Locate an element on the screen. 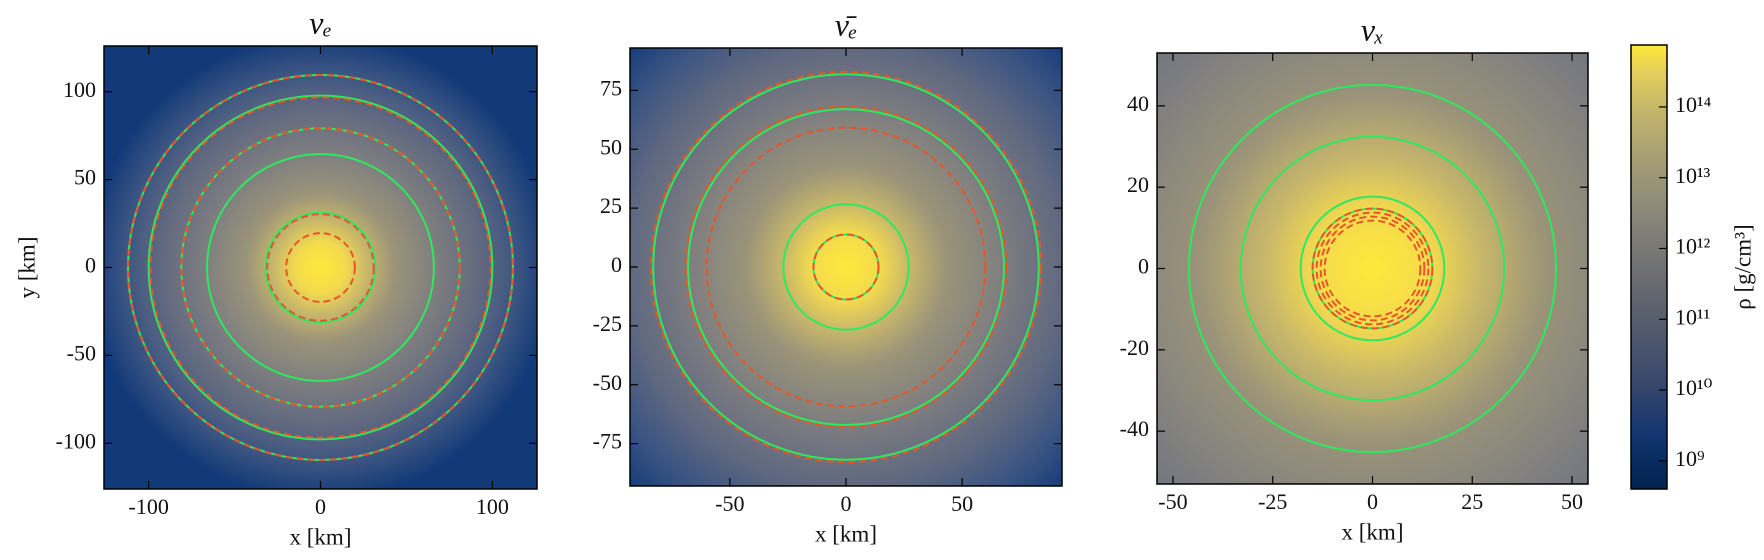  panel-title: νₓ is located at coordinates (1372, 29).